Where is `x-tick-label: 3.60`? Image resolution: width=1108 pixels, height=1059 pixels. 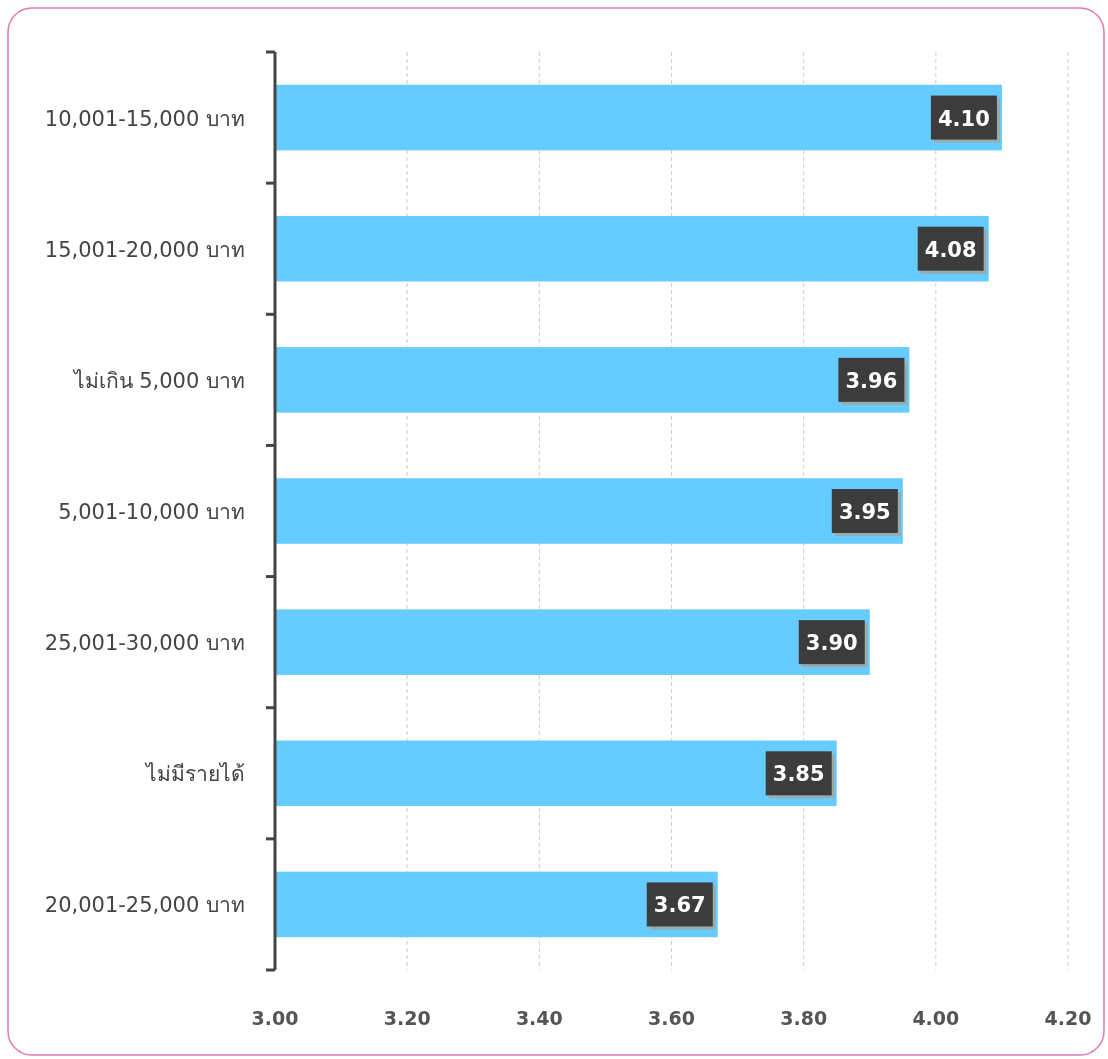
x-tick-label: 3.60 is located at coordinates (671, 1018).